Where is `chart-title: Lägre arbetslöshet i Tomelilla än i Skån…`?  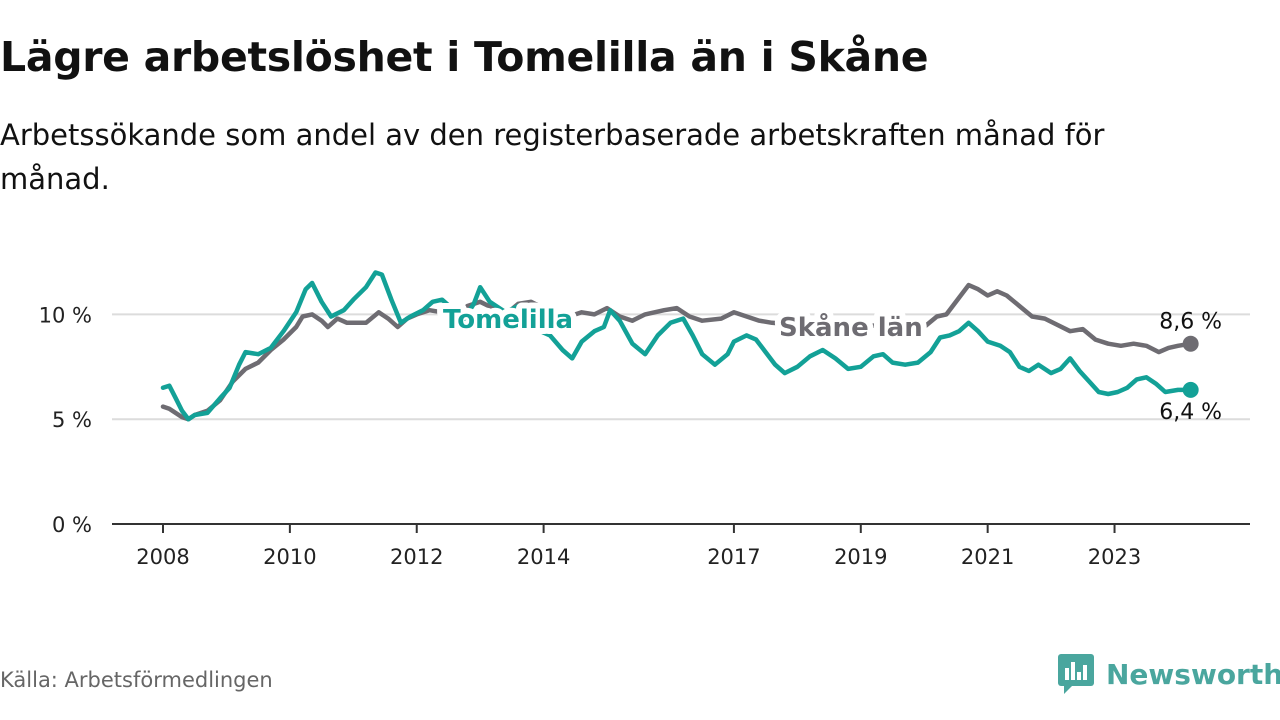
chart-title: Lägre arbetslöshet i Tomelilla än i Skån… is located at coordinates (464, 57).